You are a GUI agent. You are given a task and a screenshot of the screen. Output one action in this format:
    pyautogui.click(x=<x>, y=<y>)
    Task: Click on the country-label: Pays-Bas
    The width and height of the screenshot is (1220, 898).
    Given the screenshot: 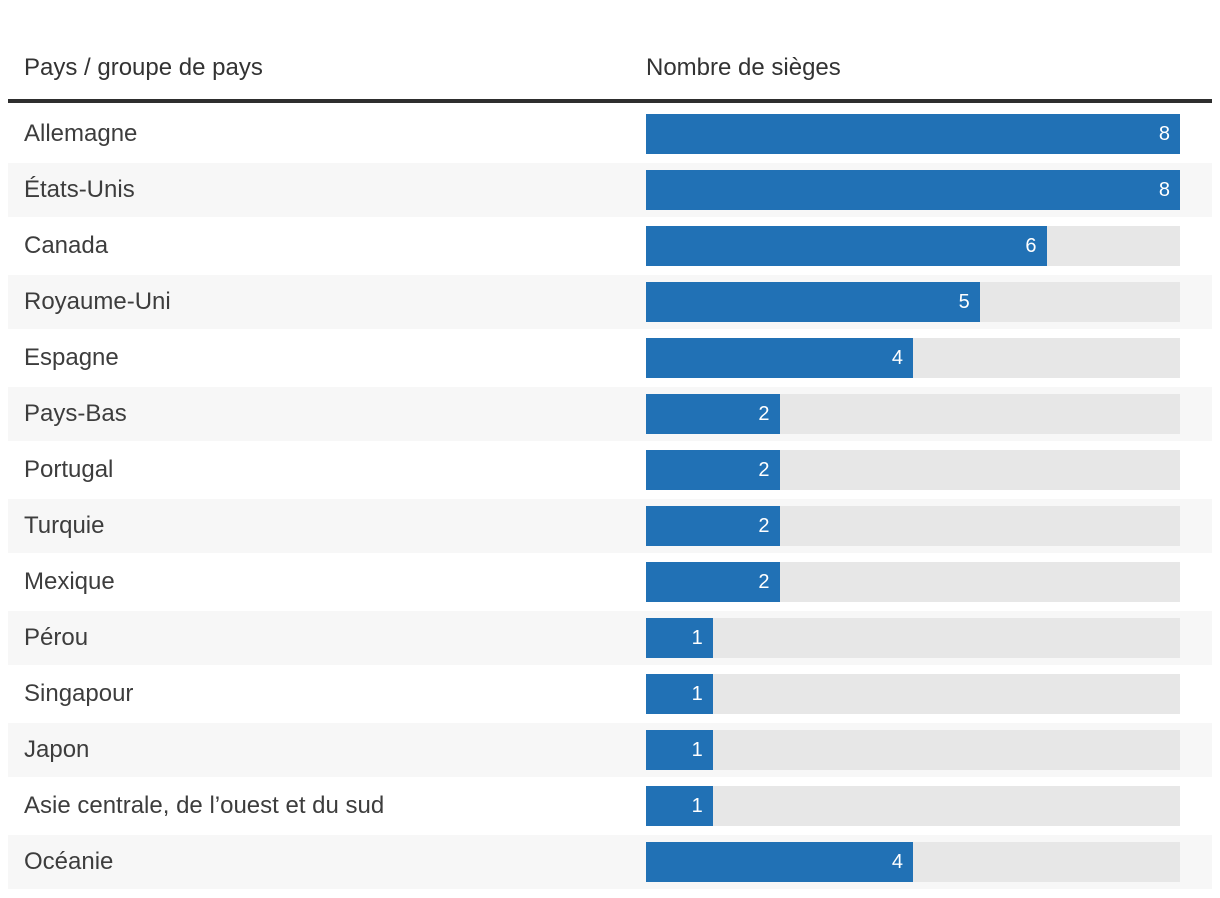 What is the action you would take?
    pyautogui.click(x=75, y=413)
    